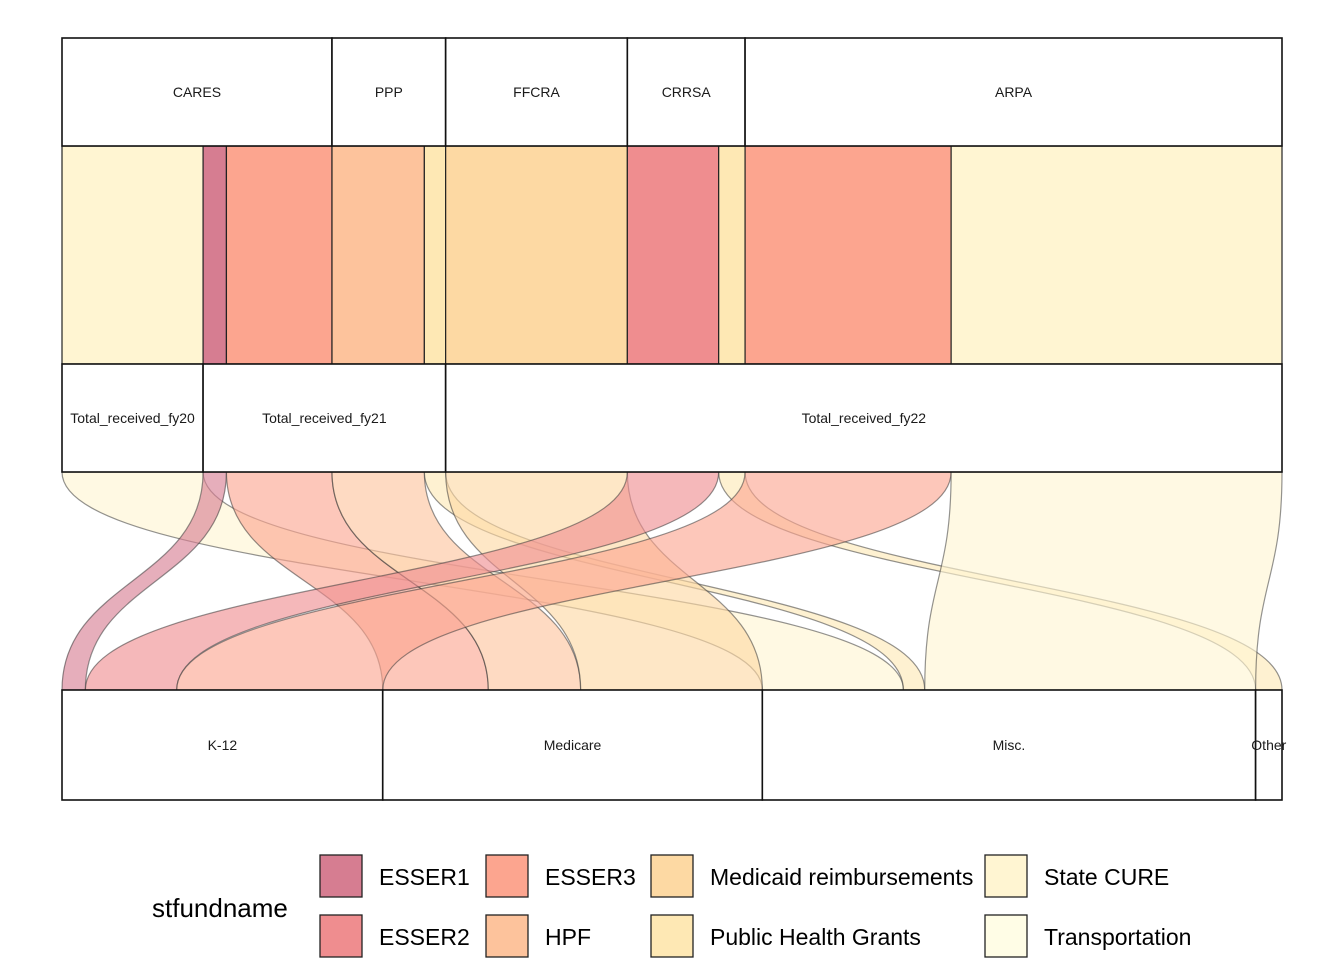 The width and height of the screenshot is (1344, 960). I want to click on legend-title: stfundname, so click(220, 908).